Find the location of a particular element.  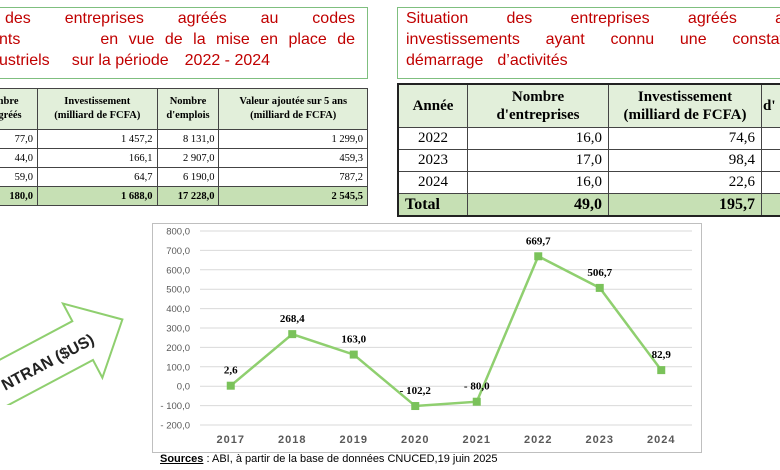

right-title-word: une is located at coordinates (693, 39).